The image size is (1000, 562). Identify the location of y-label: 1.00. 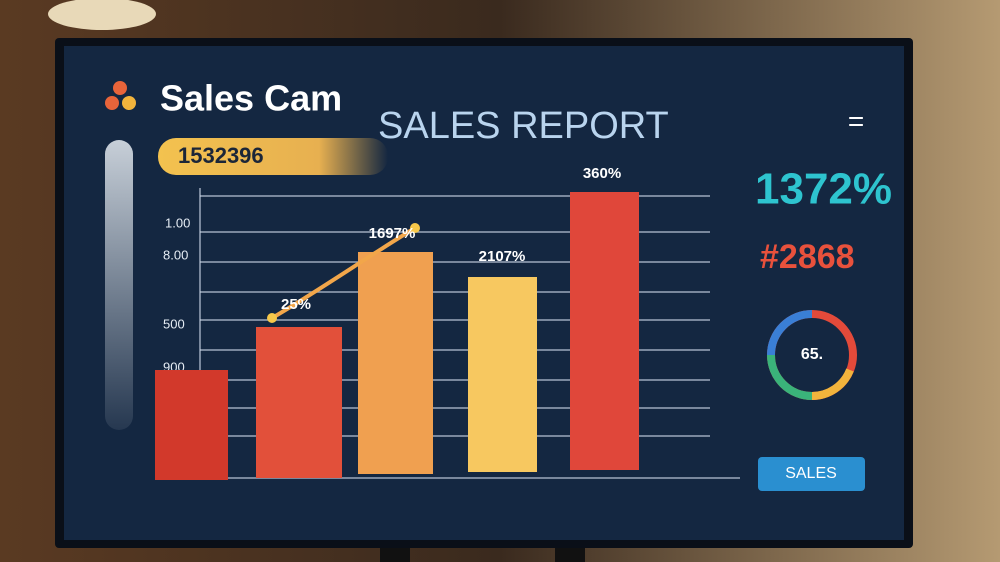
(177, 222).